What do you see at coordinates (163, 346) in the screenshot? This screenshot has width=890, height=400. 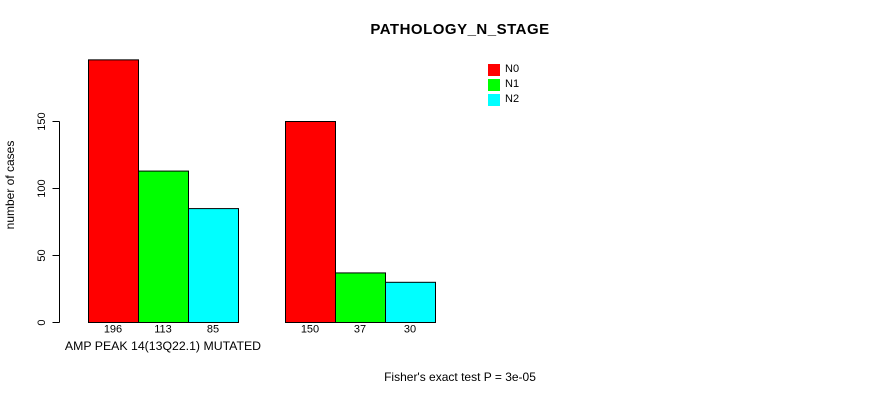 I see `group-x-label: AMP PEAK 14(13Q22.1) MUTATED` at bounding box center [163, 346].